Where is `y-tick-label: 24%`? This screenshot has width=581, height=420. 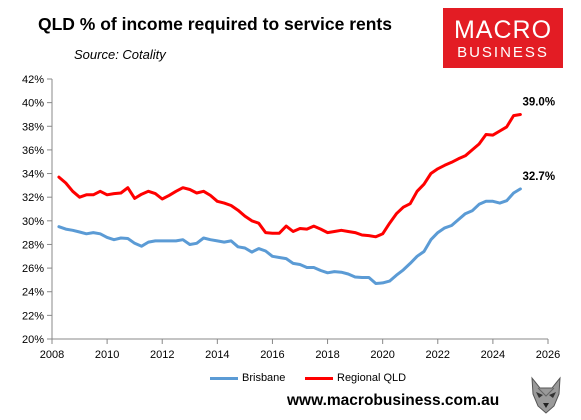
y-tick-label: 24% is located at coordinates (33, 293).